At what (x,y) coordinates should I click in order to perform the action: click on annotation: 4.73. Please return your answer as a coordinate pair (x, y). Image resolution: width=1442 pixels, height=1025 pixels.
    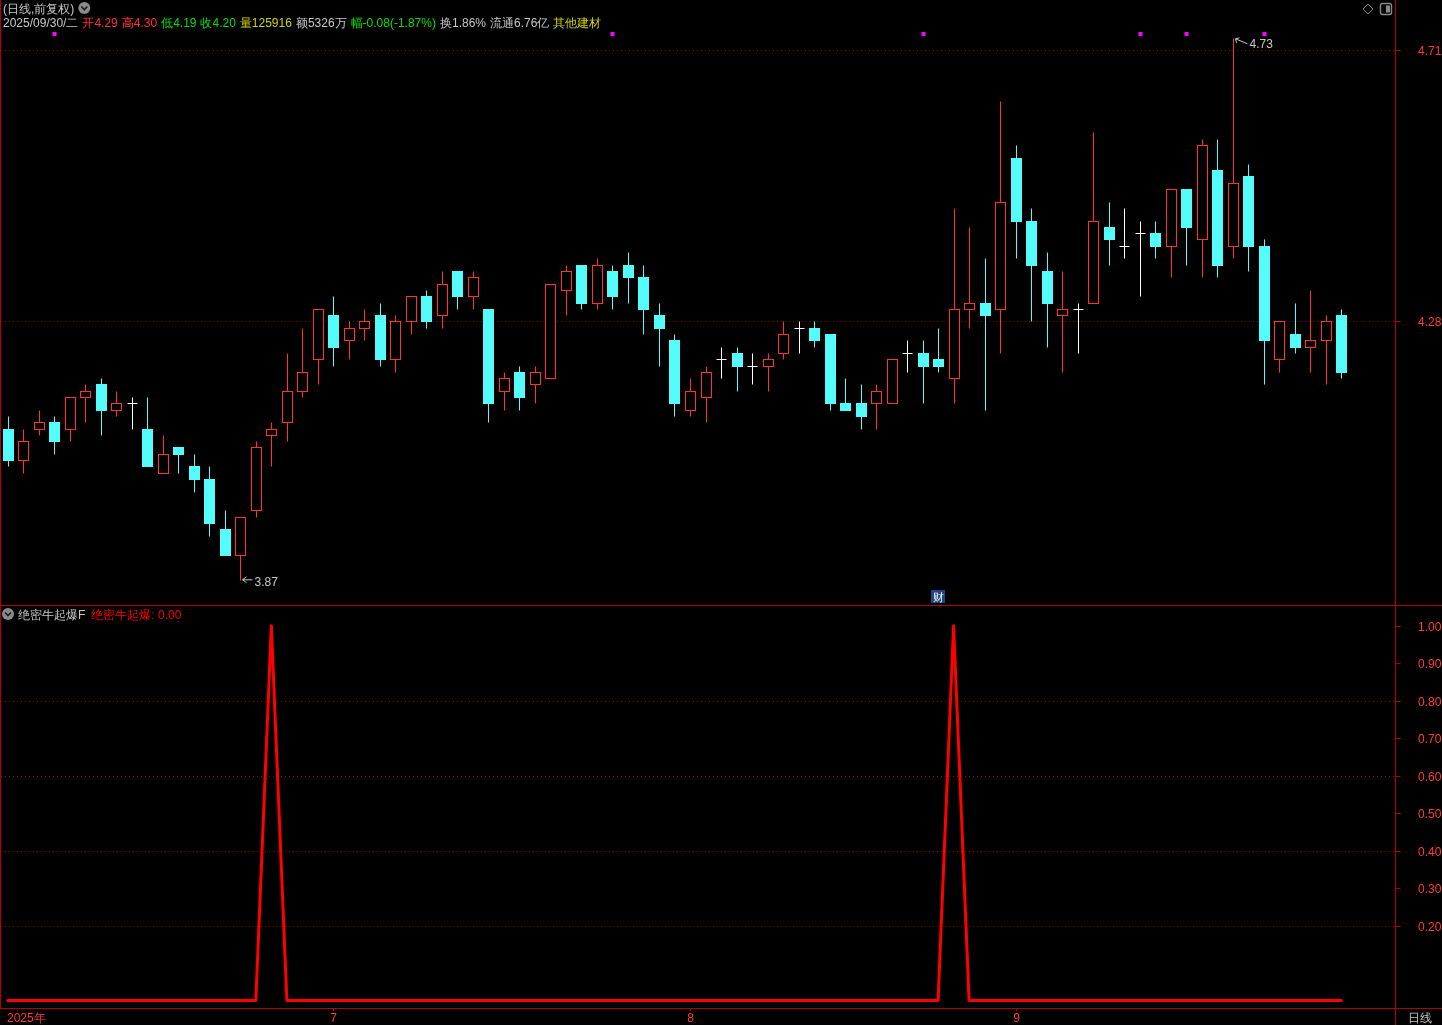
    Looking at the image, I should click on (1261, 43).